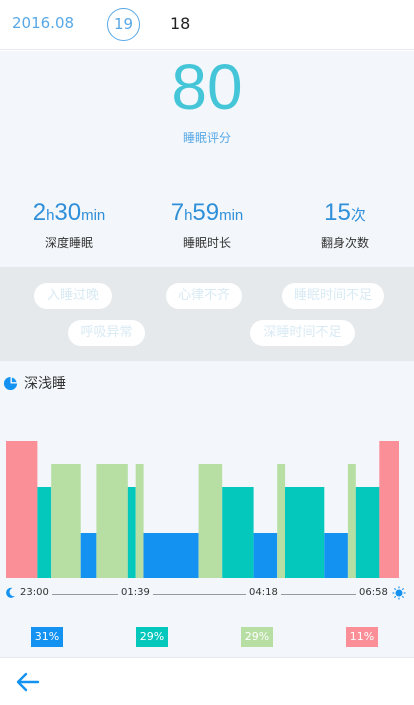  Describe the element at coordinates (399, 593) in the screenshot. I see `sun-icon` at that location.